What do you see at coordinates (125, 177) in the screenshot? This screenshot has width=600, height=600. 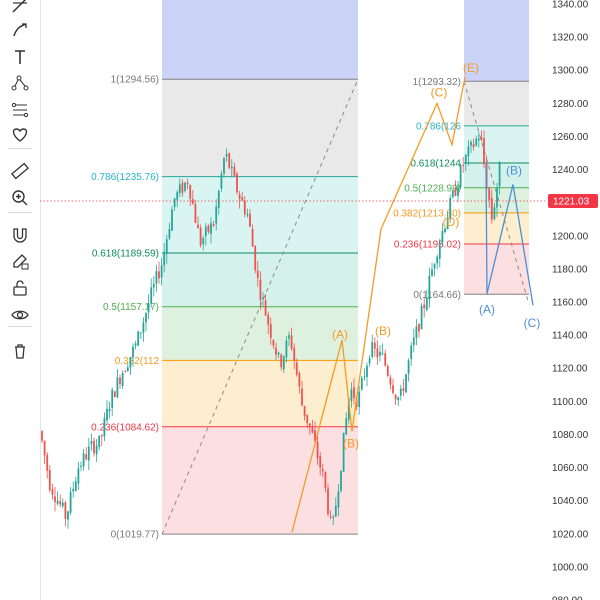 I see `fib-level-label: 0.786(1235.76)` at bounding box center [125, 177].